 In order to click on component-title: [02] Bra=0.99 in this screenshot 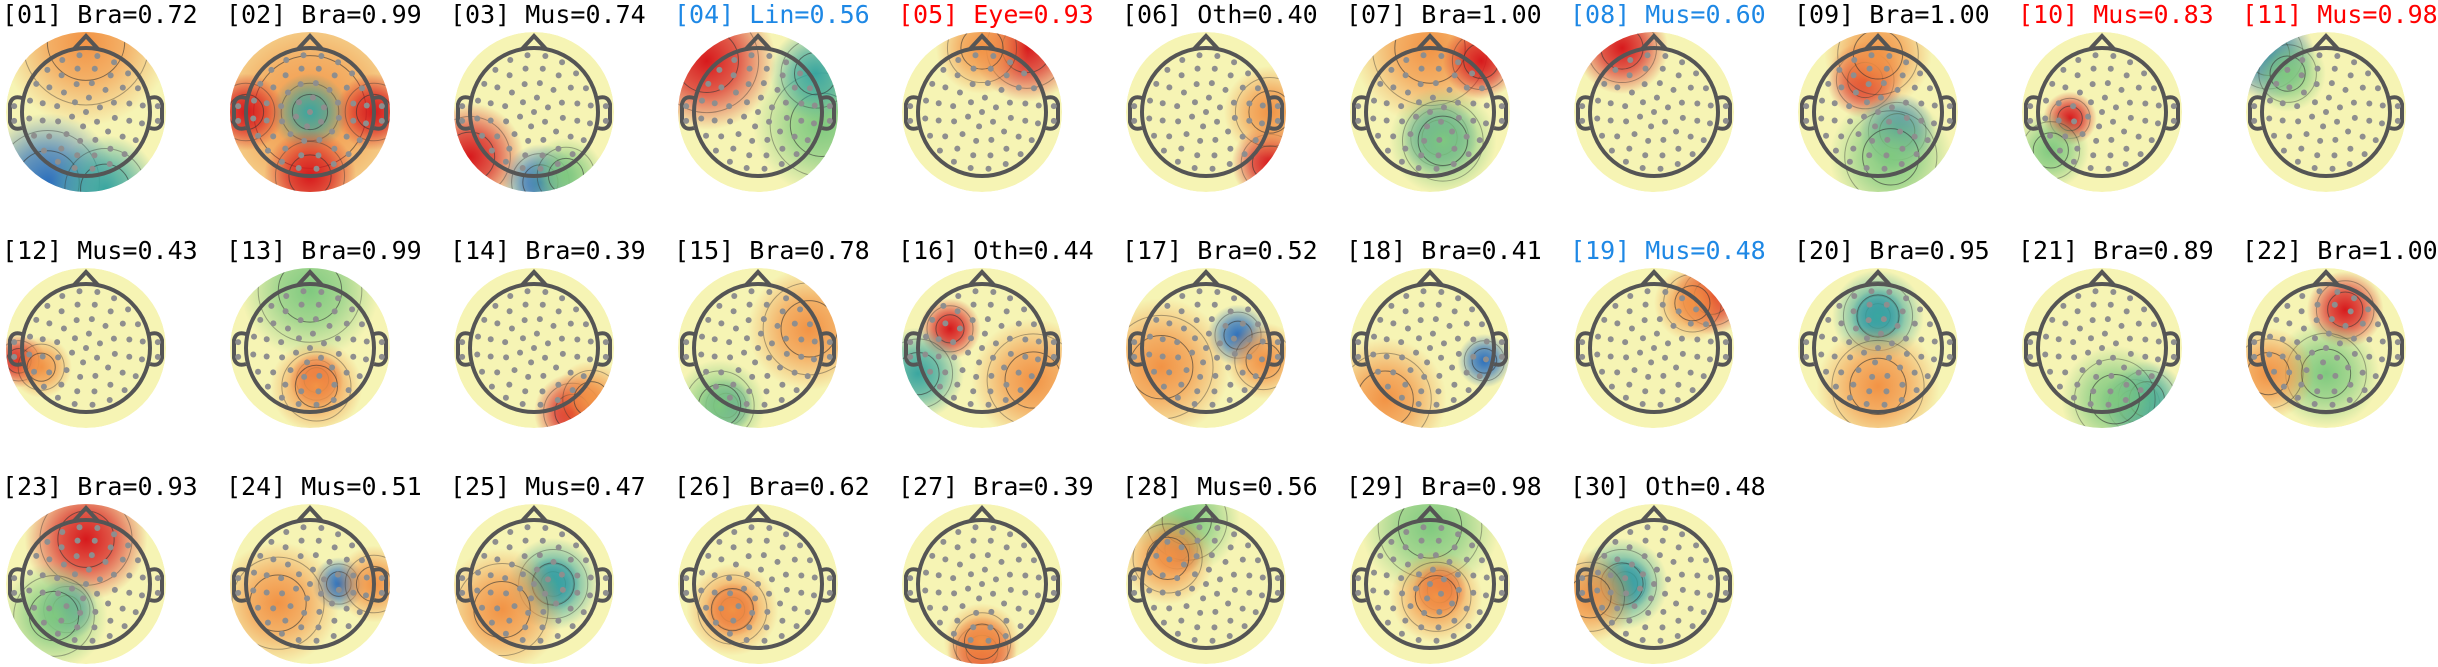, I will do `click(324, 14)`.